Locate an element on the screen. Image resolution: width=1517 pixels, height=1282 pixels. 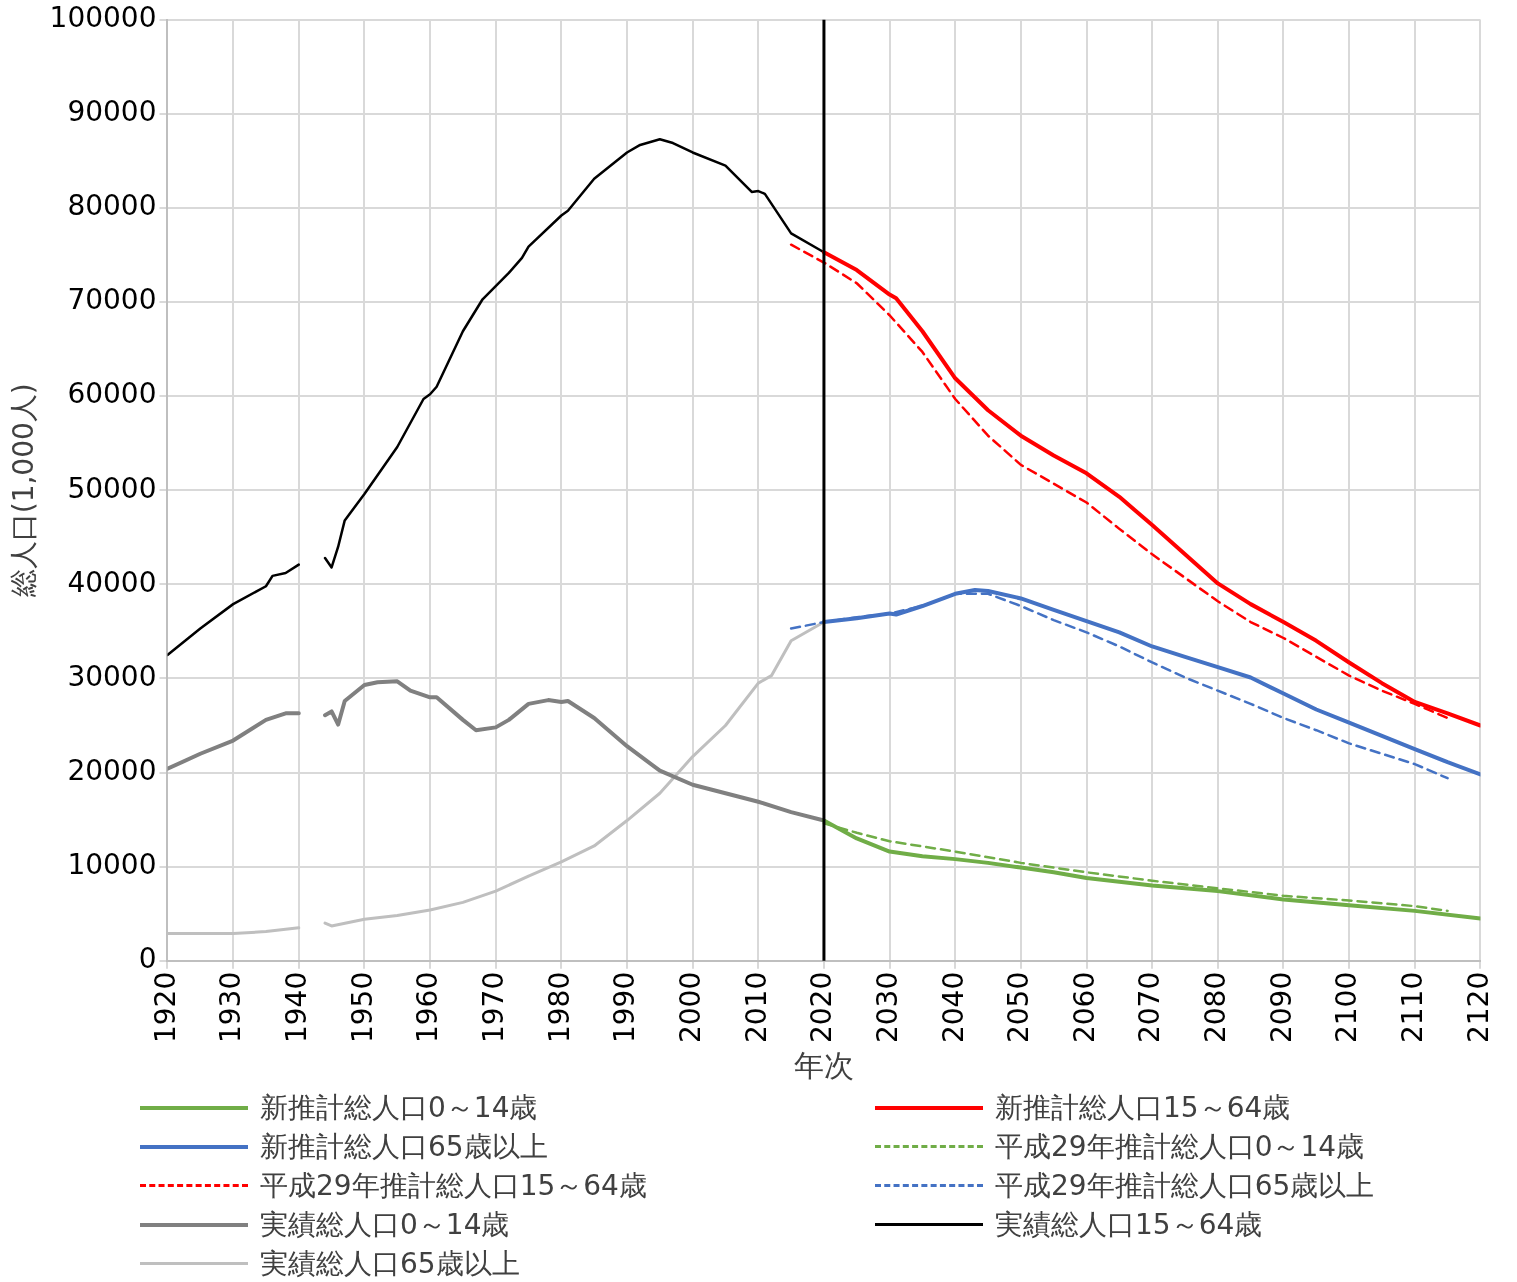
y-tick-label: 10000 is located at coordinates (112, 864).